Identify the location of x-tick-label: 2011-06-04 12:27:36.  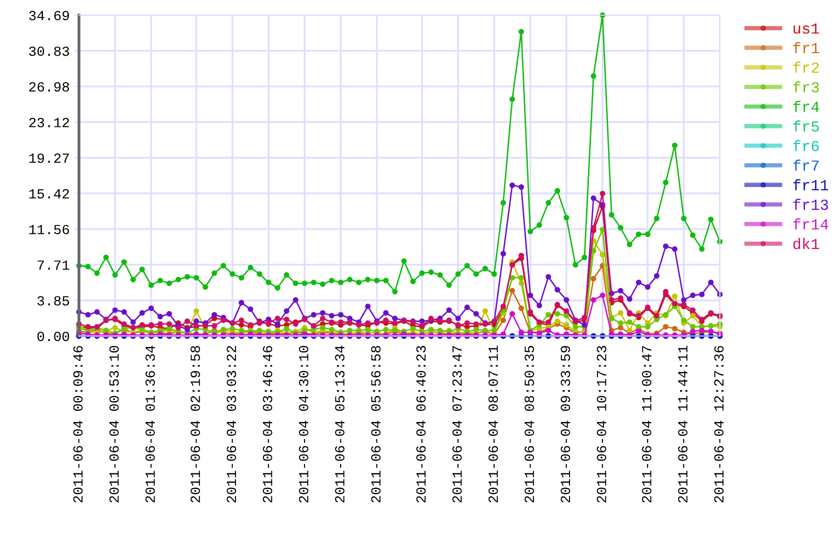
(719, 424).